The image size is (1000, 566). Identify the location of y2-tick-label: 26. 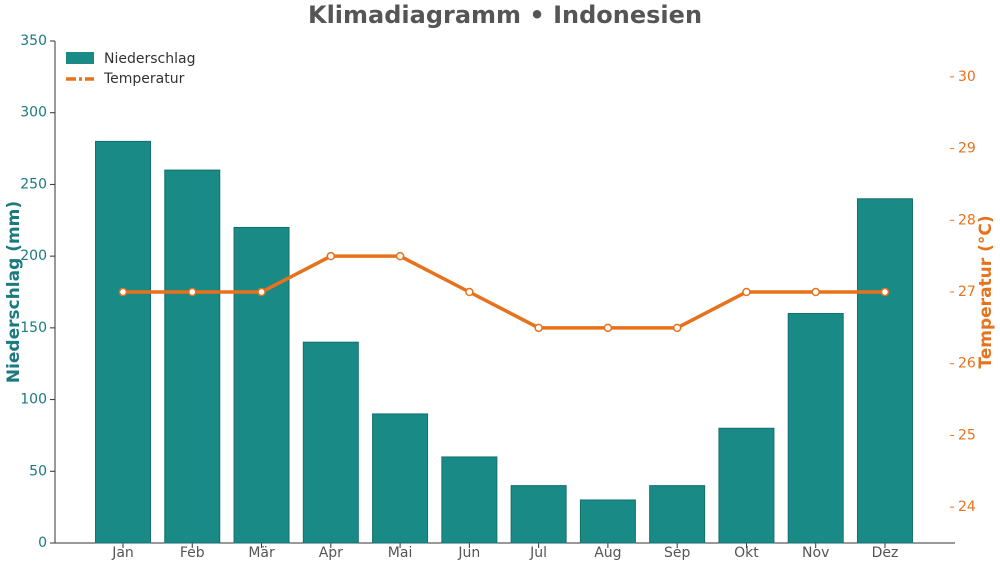
(967, 364).